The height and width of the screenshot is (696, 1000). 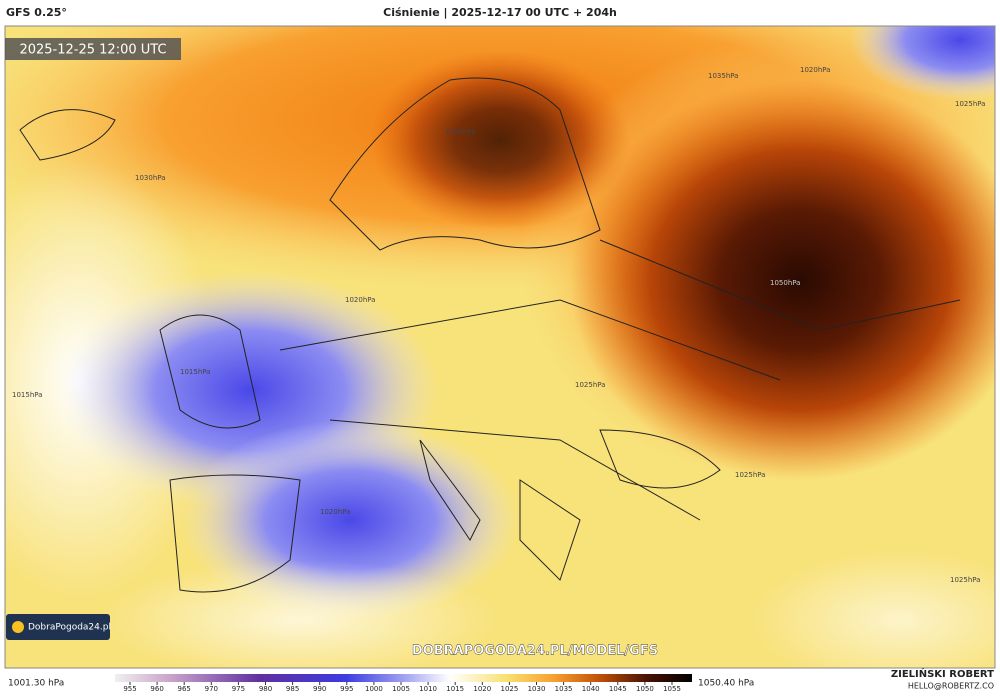 I want to click on colorbar-tick-label: 1020, so click(x=482, y=688).